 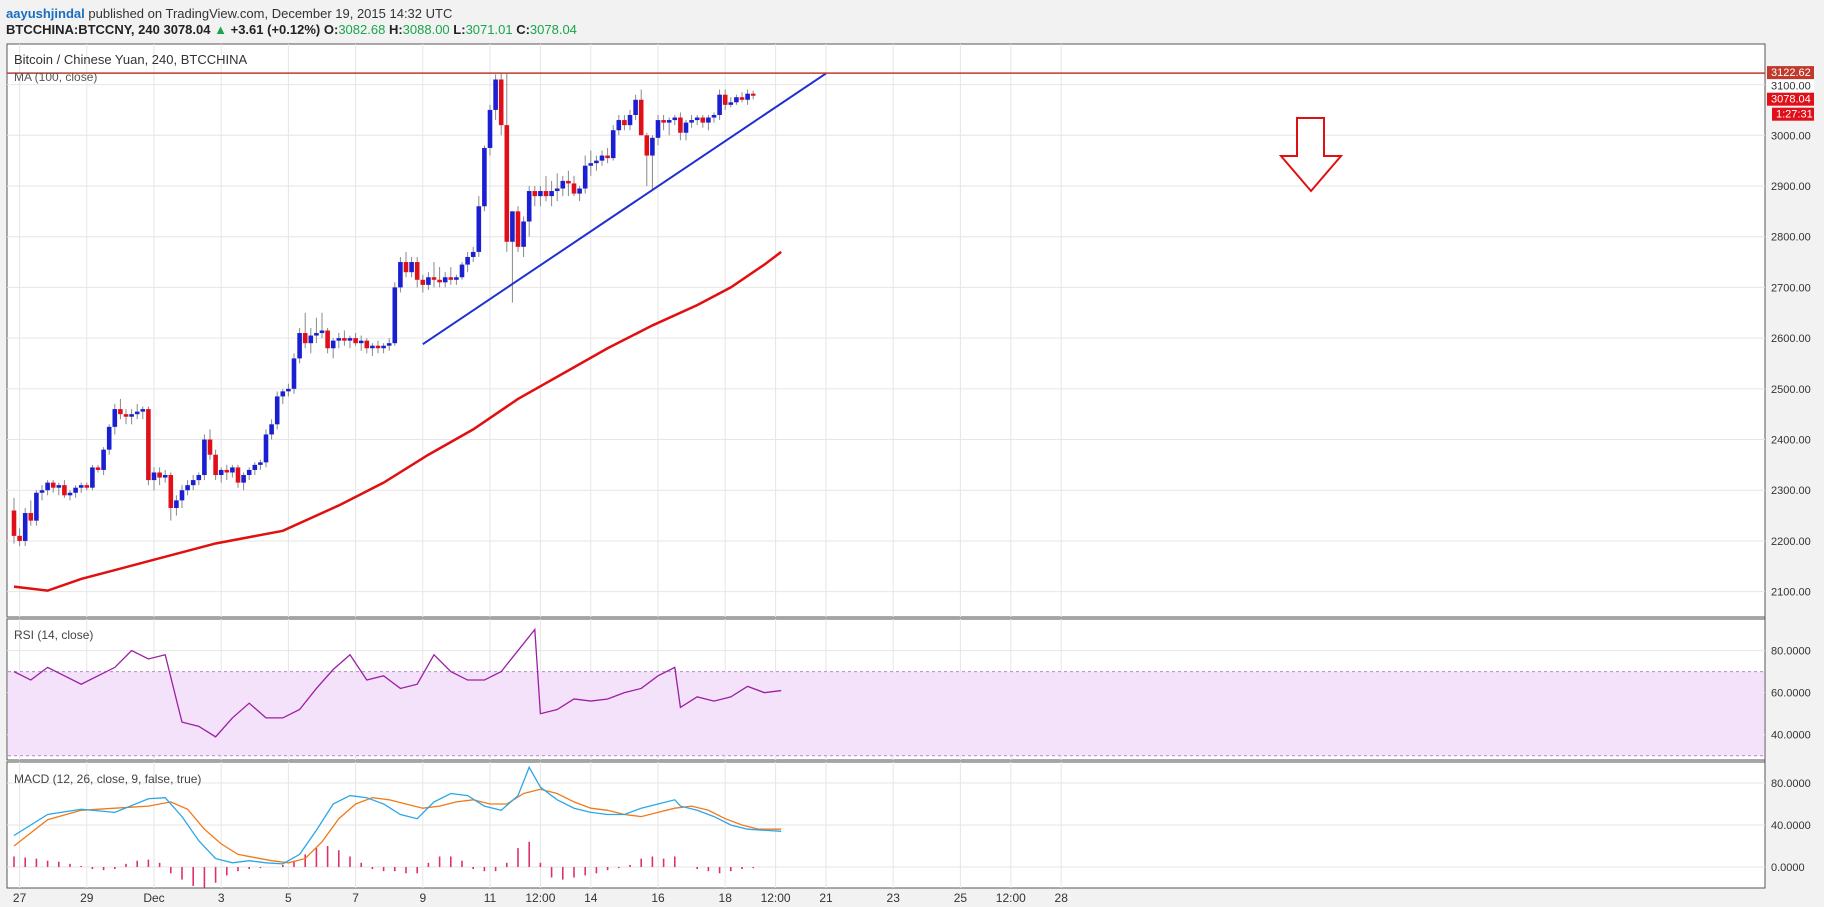 What do you see at coordinates (1794, 115) in the screenshot?
I see `countdown-label: 1:27:31` at bounding box center [1794, 115].